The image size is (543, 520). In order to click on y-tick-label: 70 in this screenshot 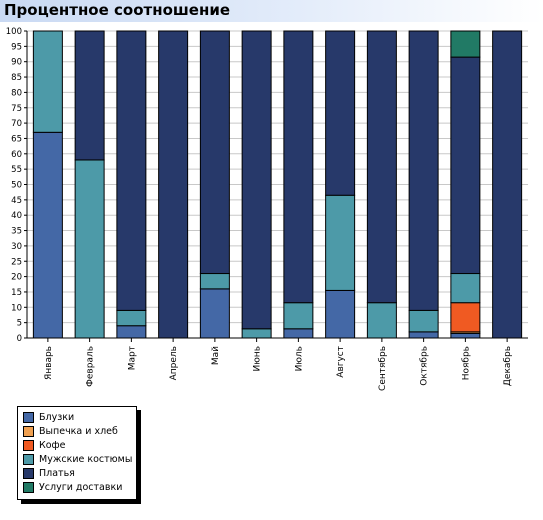, I will do `click(16, 124)`.